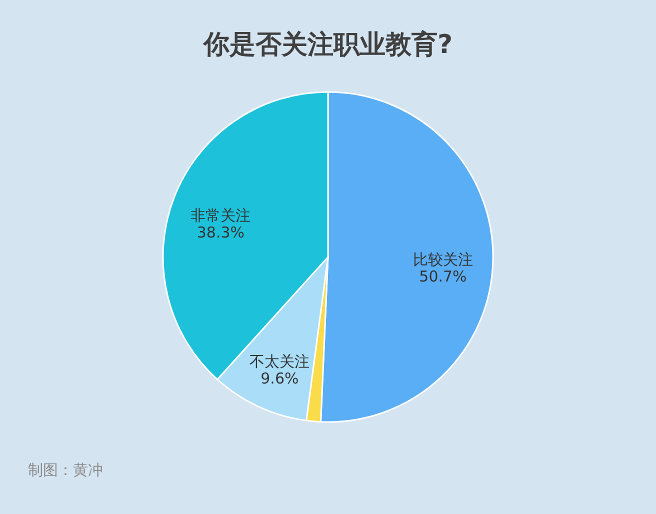  What do you see at coordinates (65, 470) in the screenshot?
I see `text: 制图：黄冲` at bounding box center [65, 470].